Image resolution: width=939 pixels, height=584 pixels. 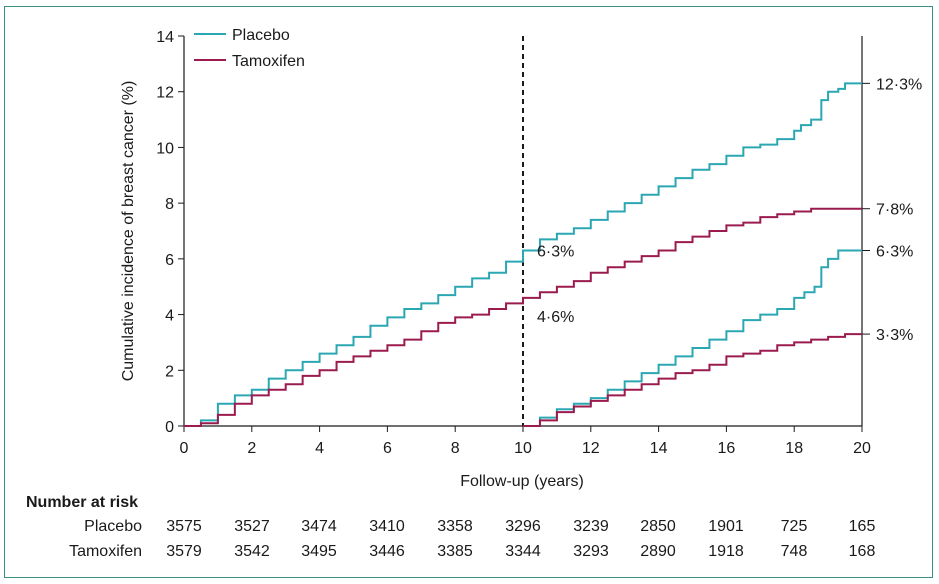 What do you see at coordinates (455, 551) in the screenshot?
I see `risk-cell: 3385` at bounding box center [455, 551].